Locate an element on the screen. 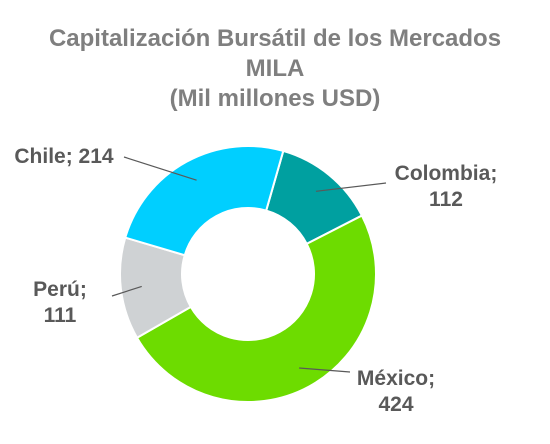 Image resolution: width=550 pixels, height=444 pixels. data-label-line: Chile; 214 is located at coordinates (64, 156).